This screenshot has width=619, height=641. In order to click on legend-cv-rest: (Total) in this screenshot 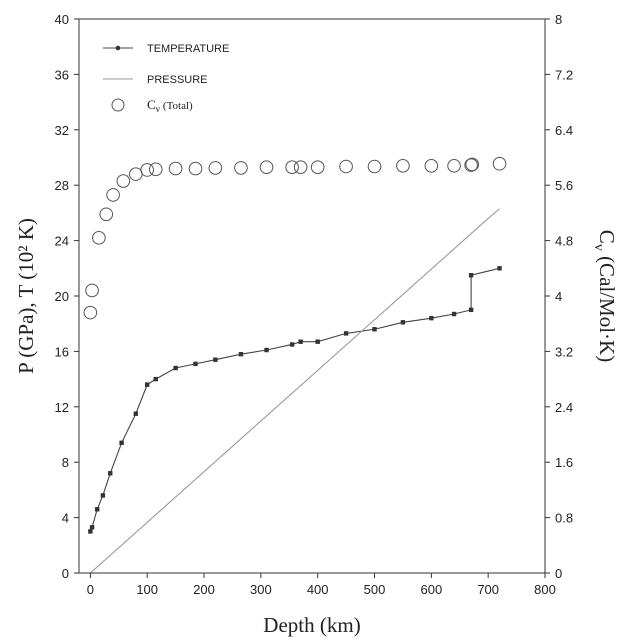, I will do `click(176, 106)`.